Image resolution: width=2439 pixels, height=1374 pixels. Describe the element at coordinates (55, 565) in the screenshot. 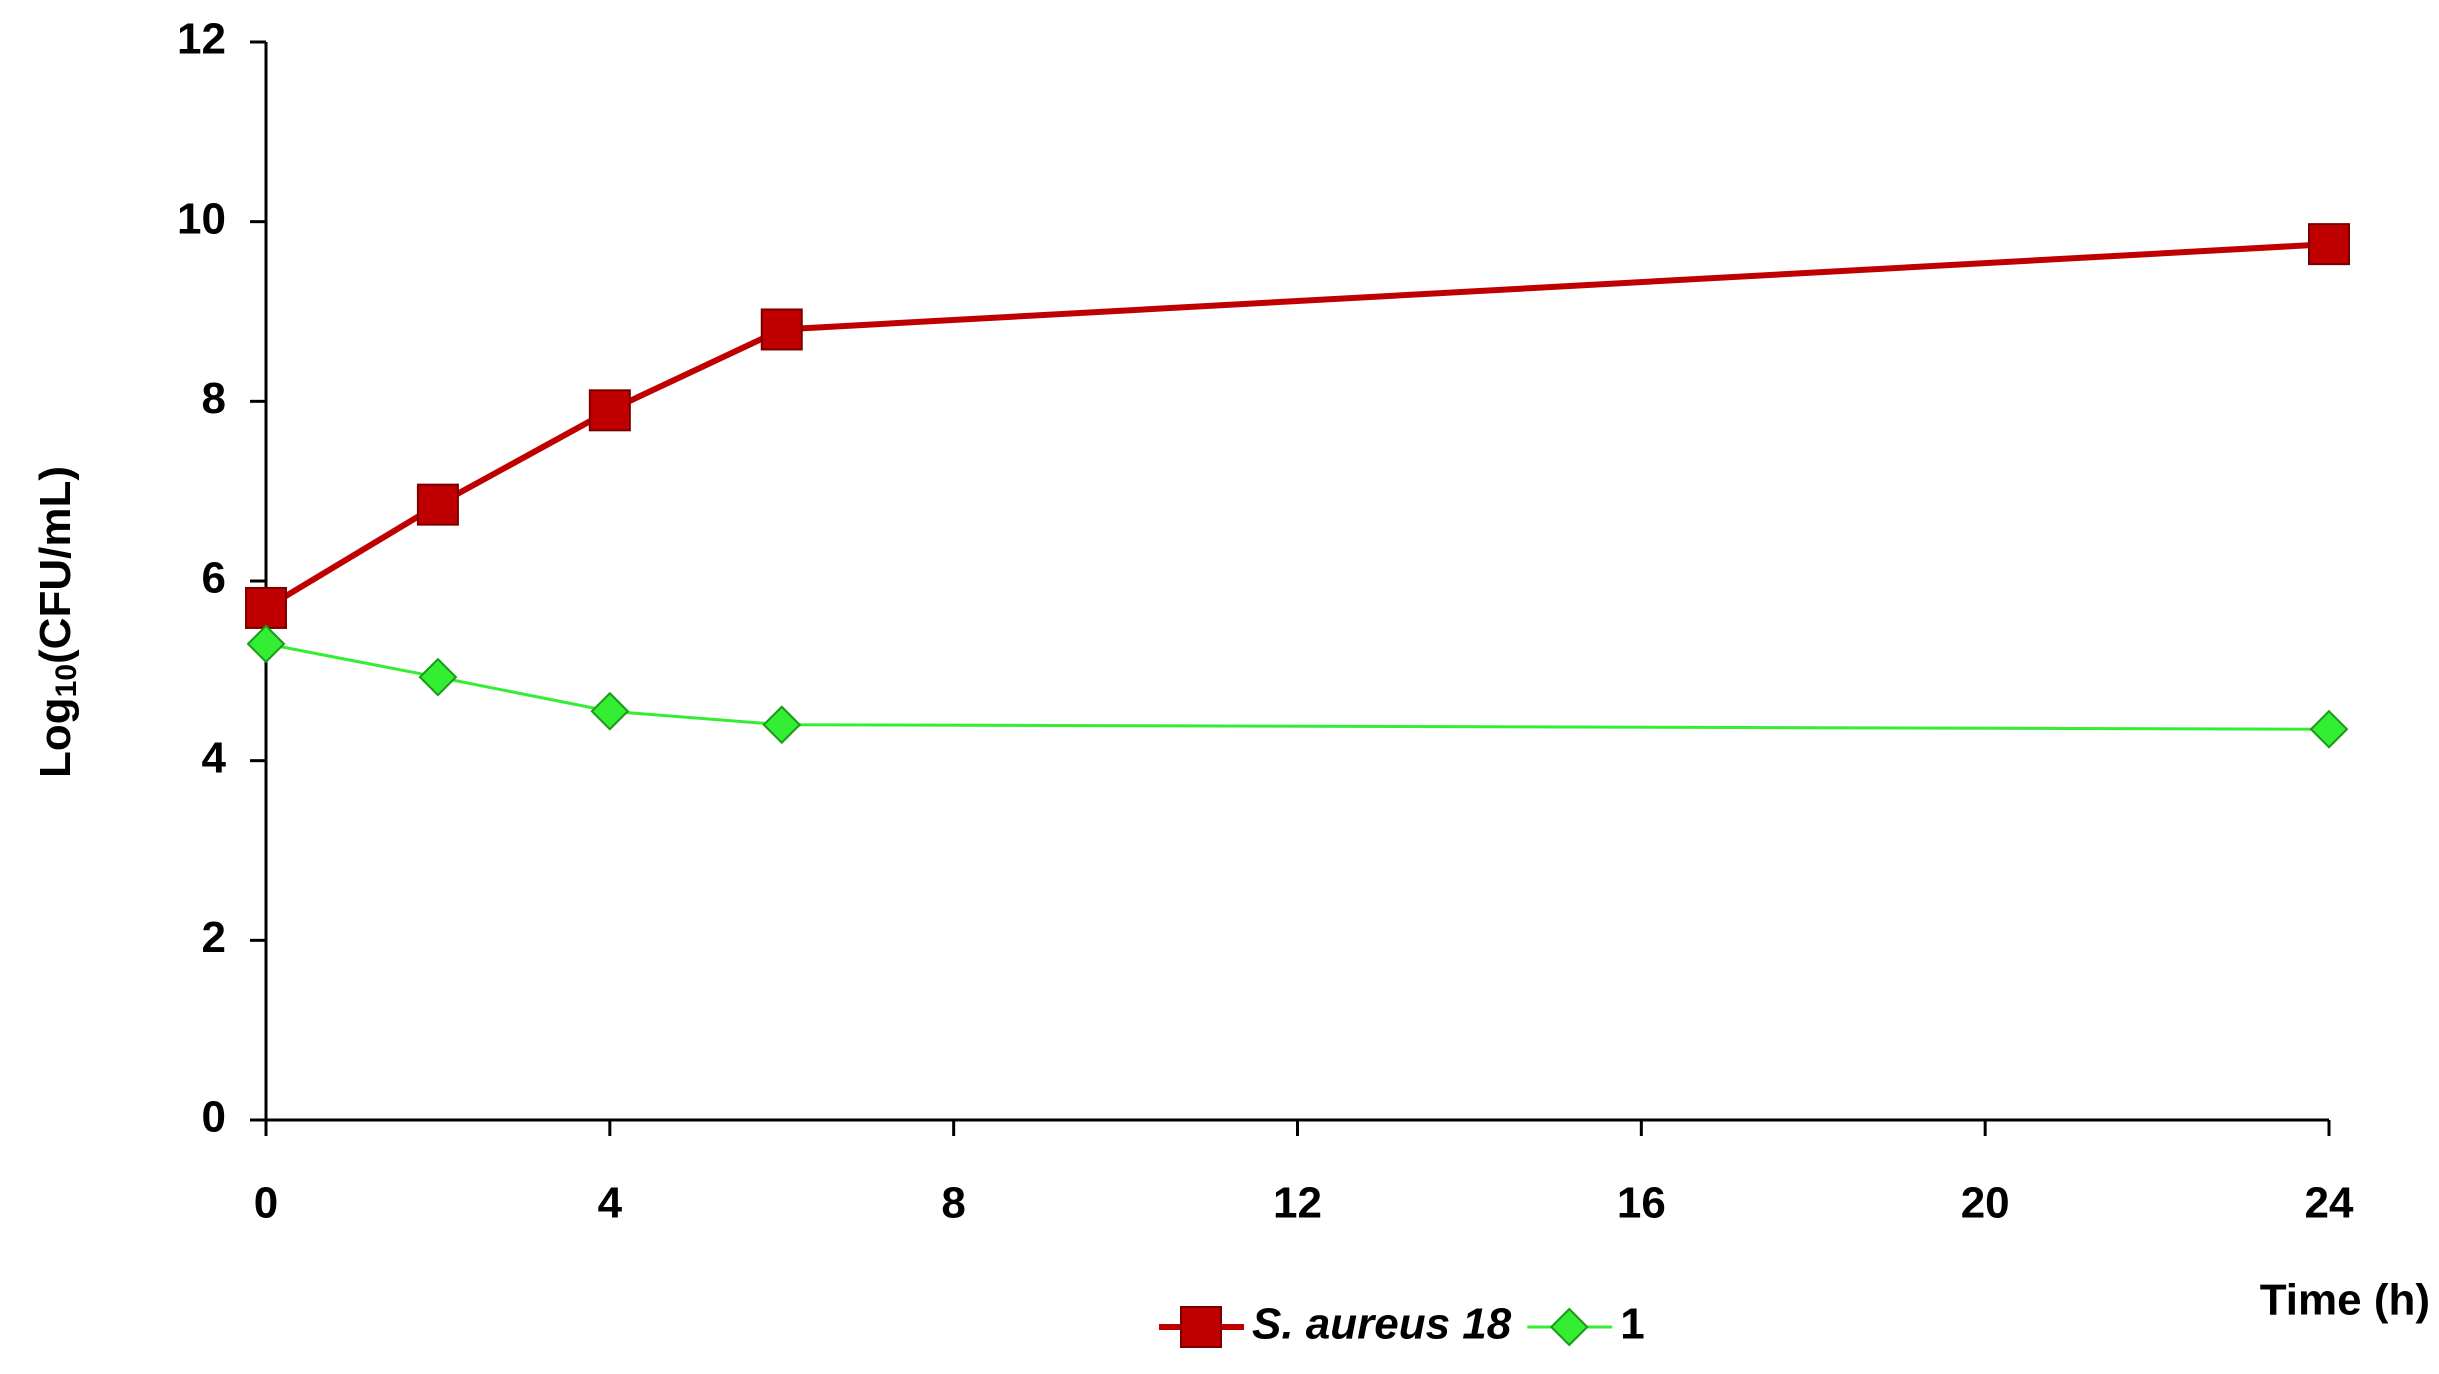

I see `y-label-part: (CFU/mL)` at that location.